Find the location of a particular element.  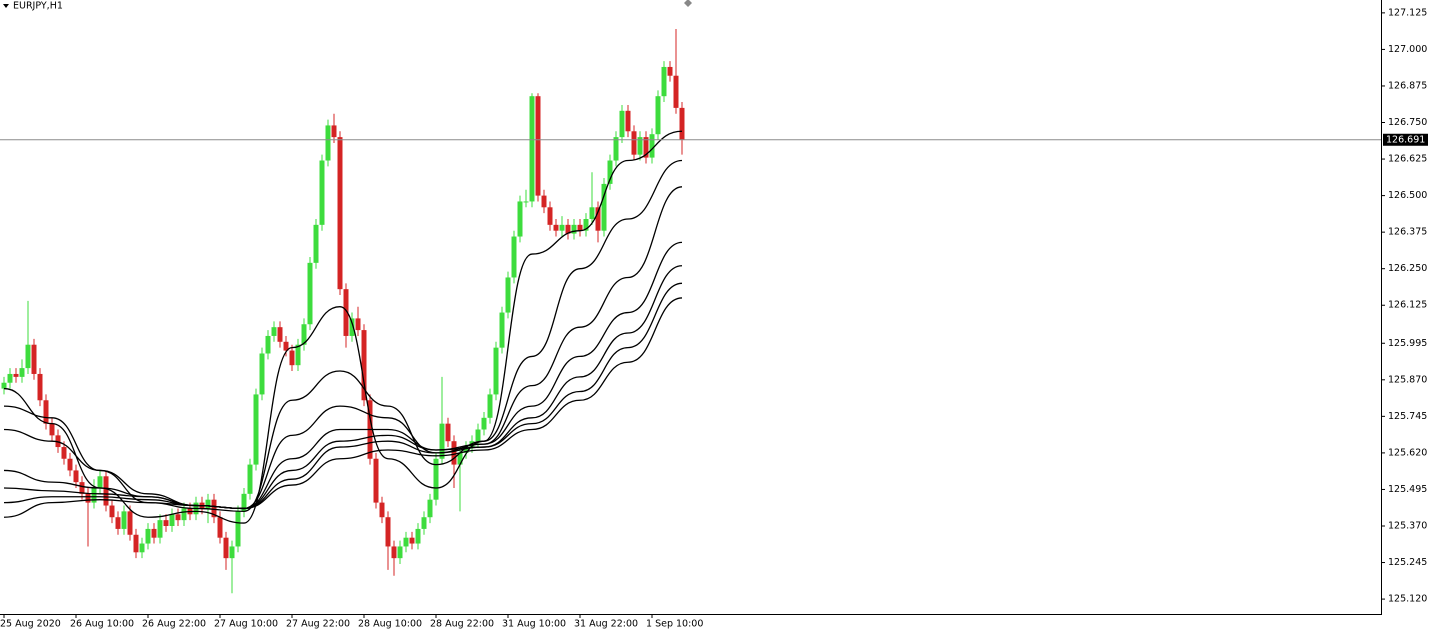

x-tick-label: 31 Aug 10:00 is located at coordinates (534, 624).